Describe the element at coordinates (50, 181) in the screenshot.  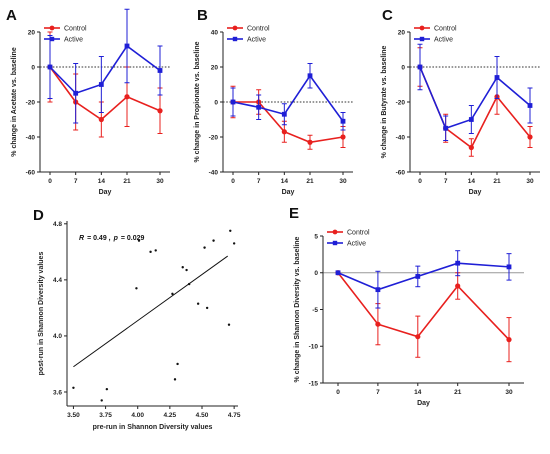
I see `x-tick-label: 0` at that location.